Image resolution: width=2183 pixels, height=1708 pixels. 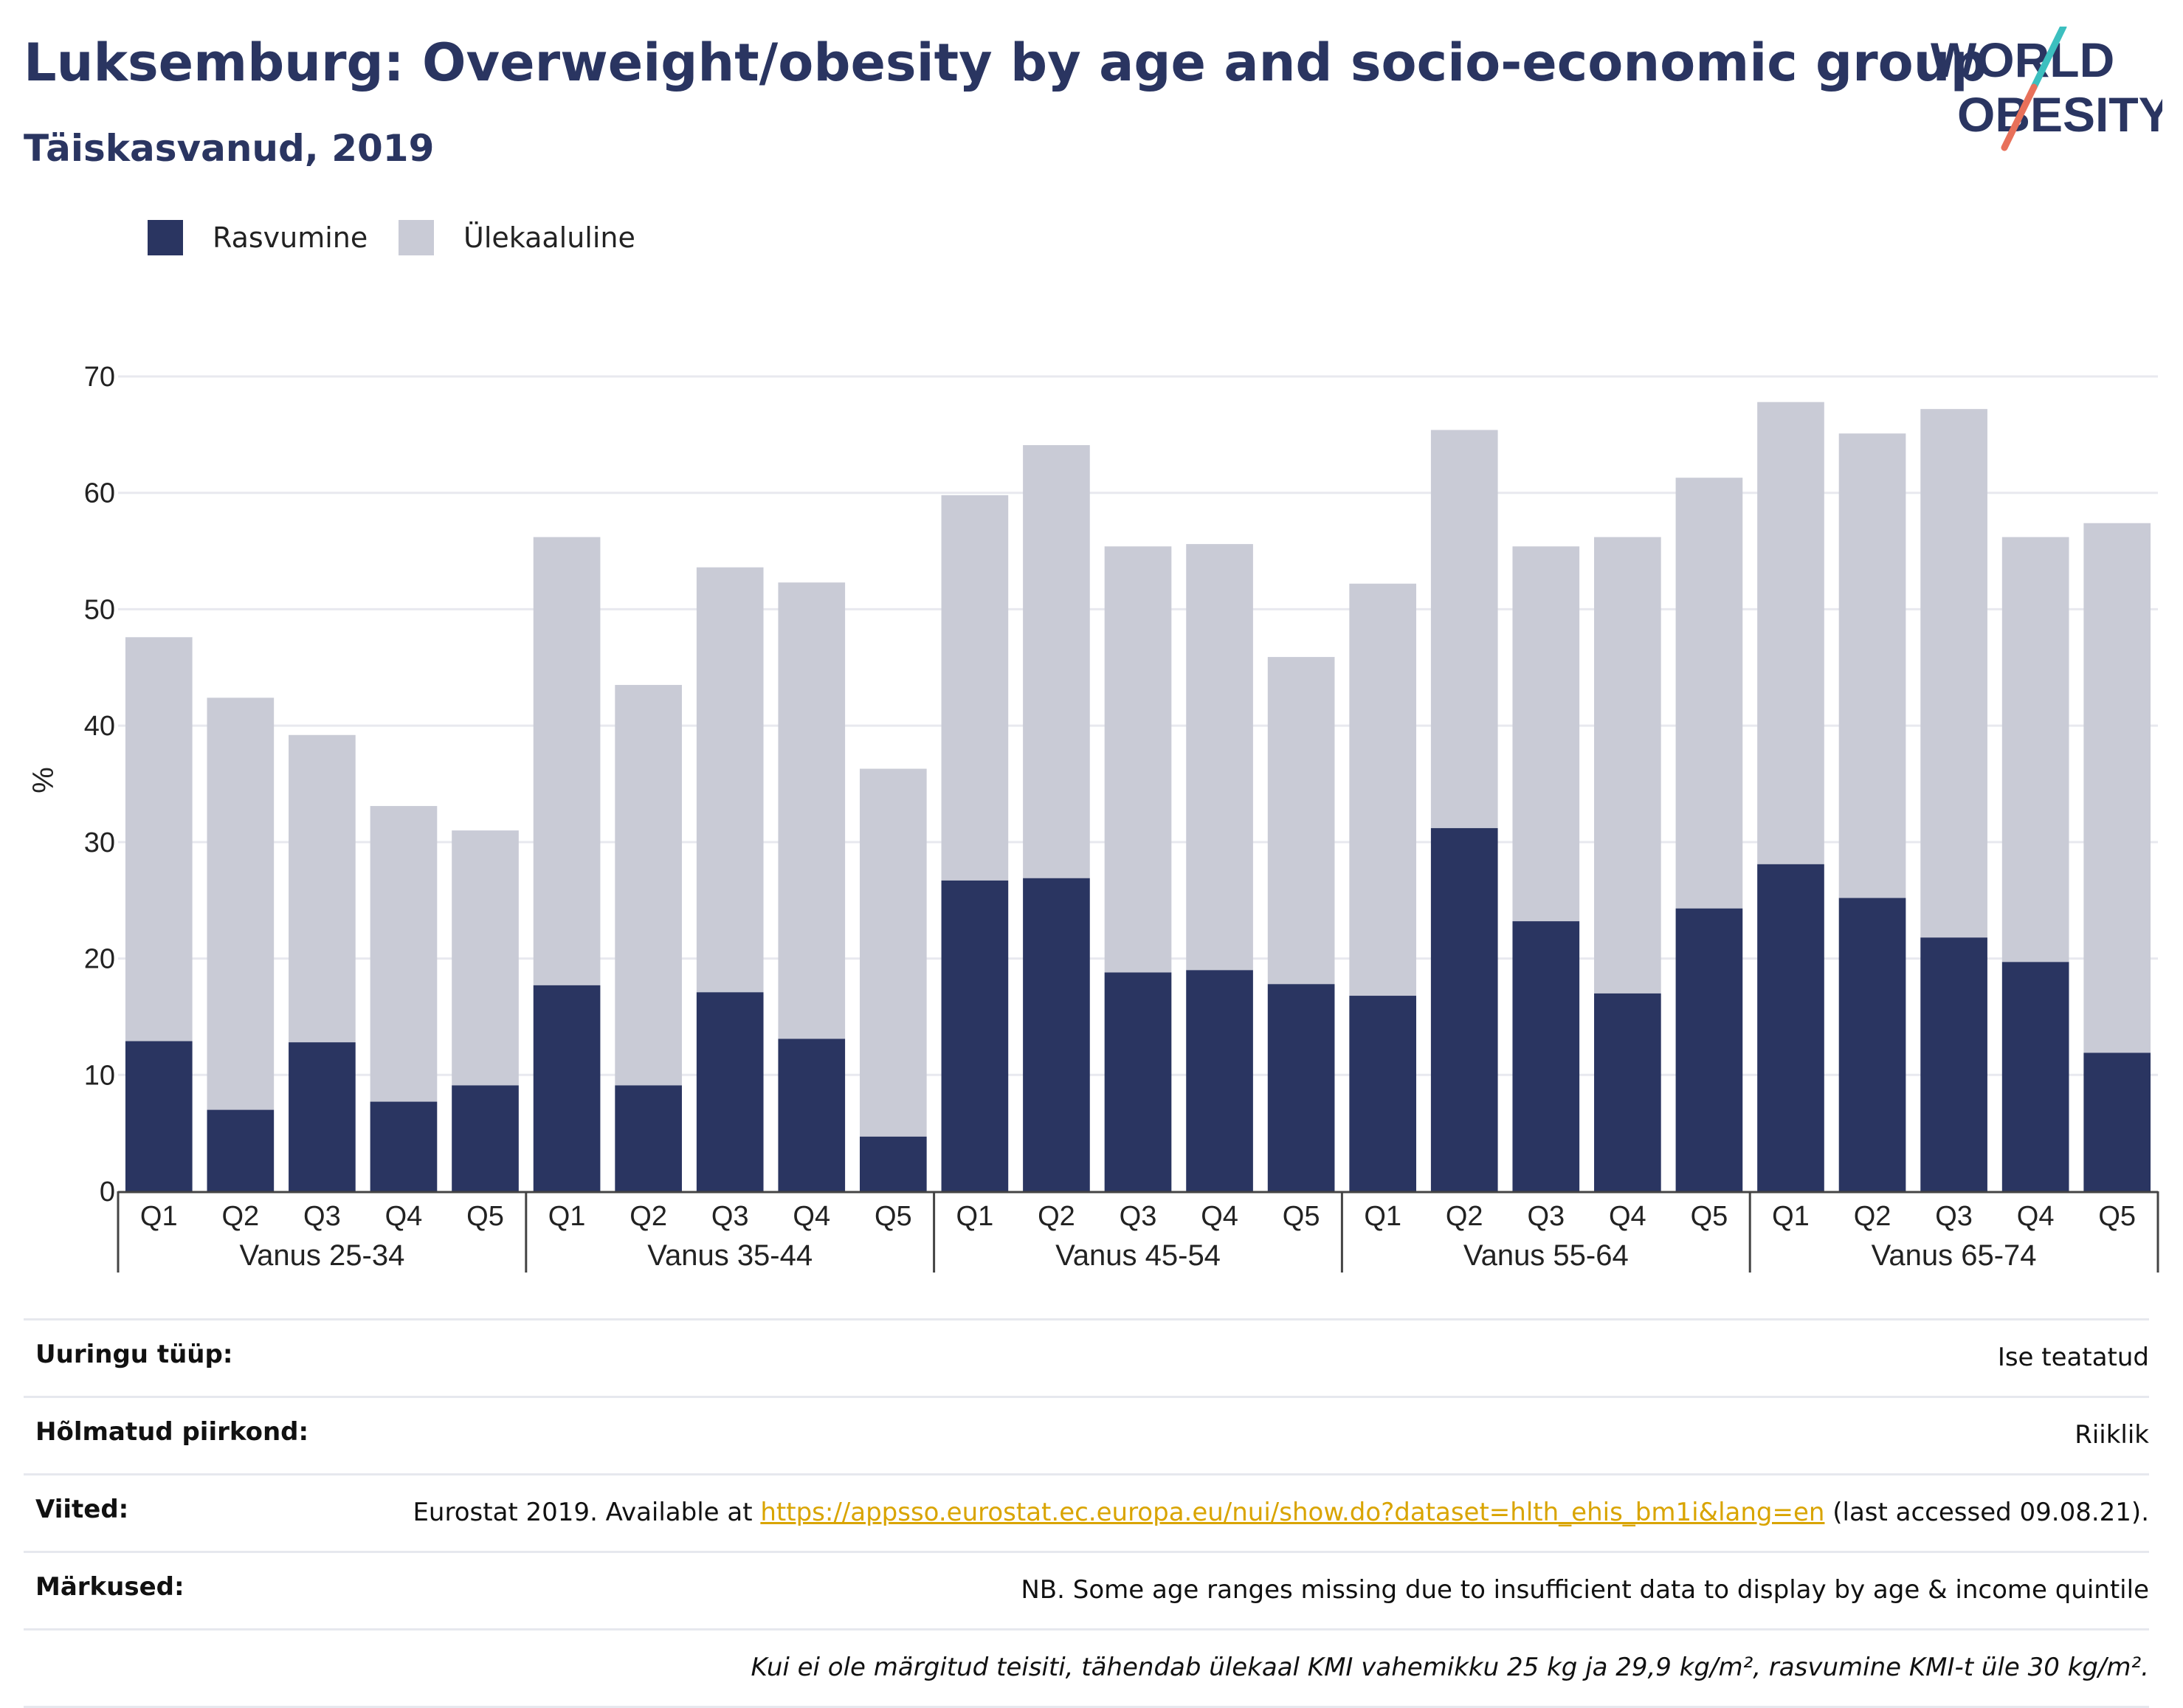 I want to click on reference-accessed: (last accessed 09.08.21)., so click(x=1986, y=1513).